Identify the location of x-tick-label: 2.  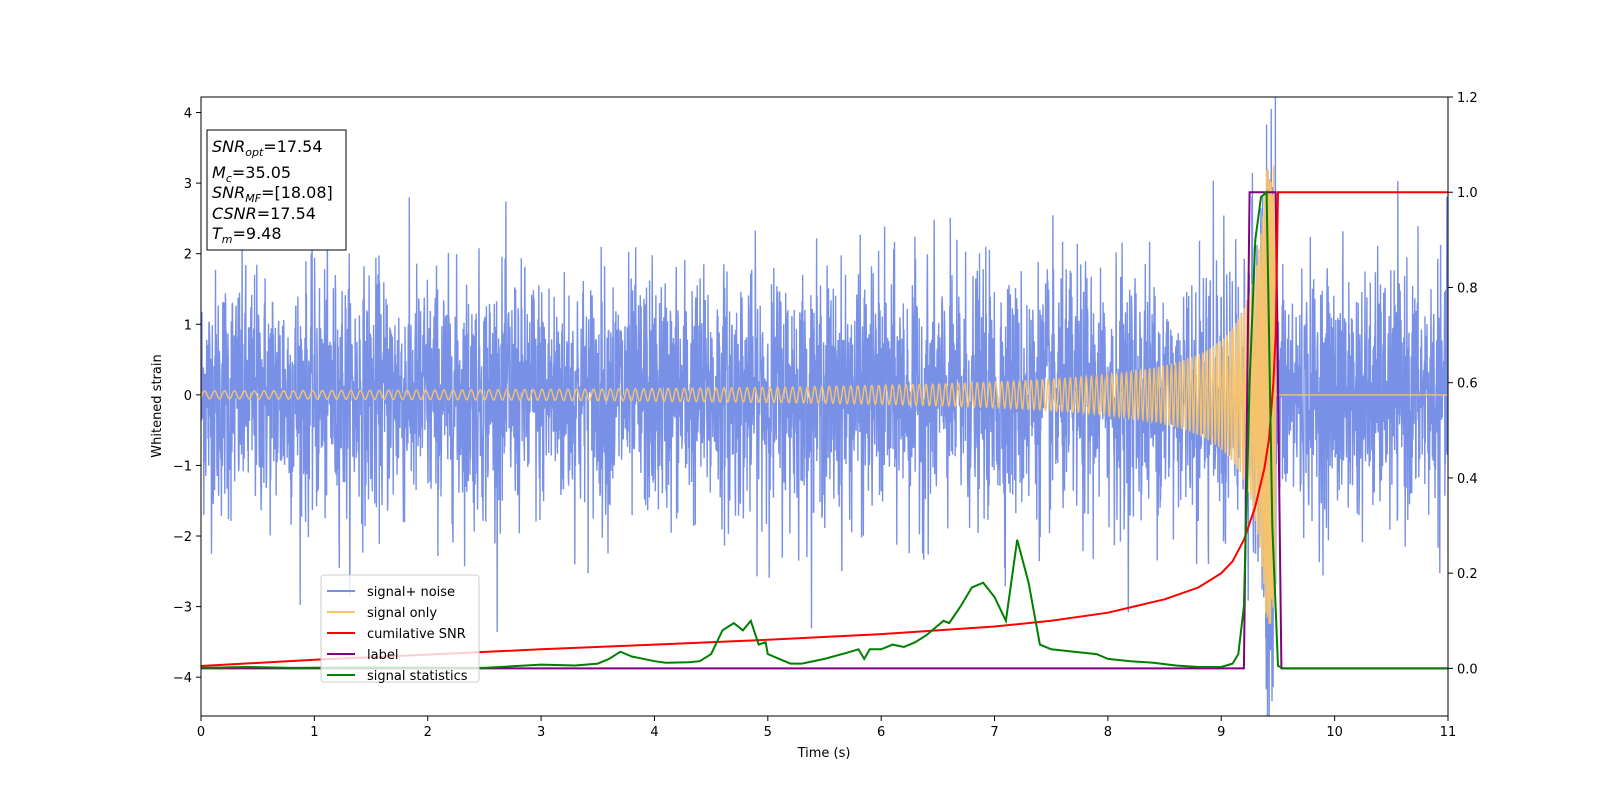
(428, 732).